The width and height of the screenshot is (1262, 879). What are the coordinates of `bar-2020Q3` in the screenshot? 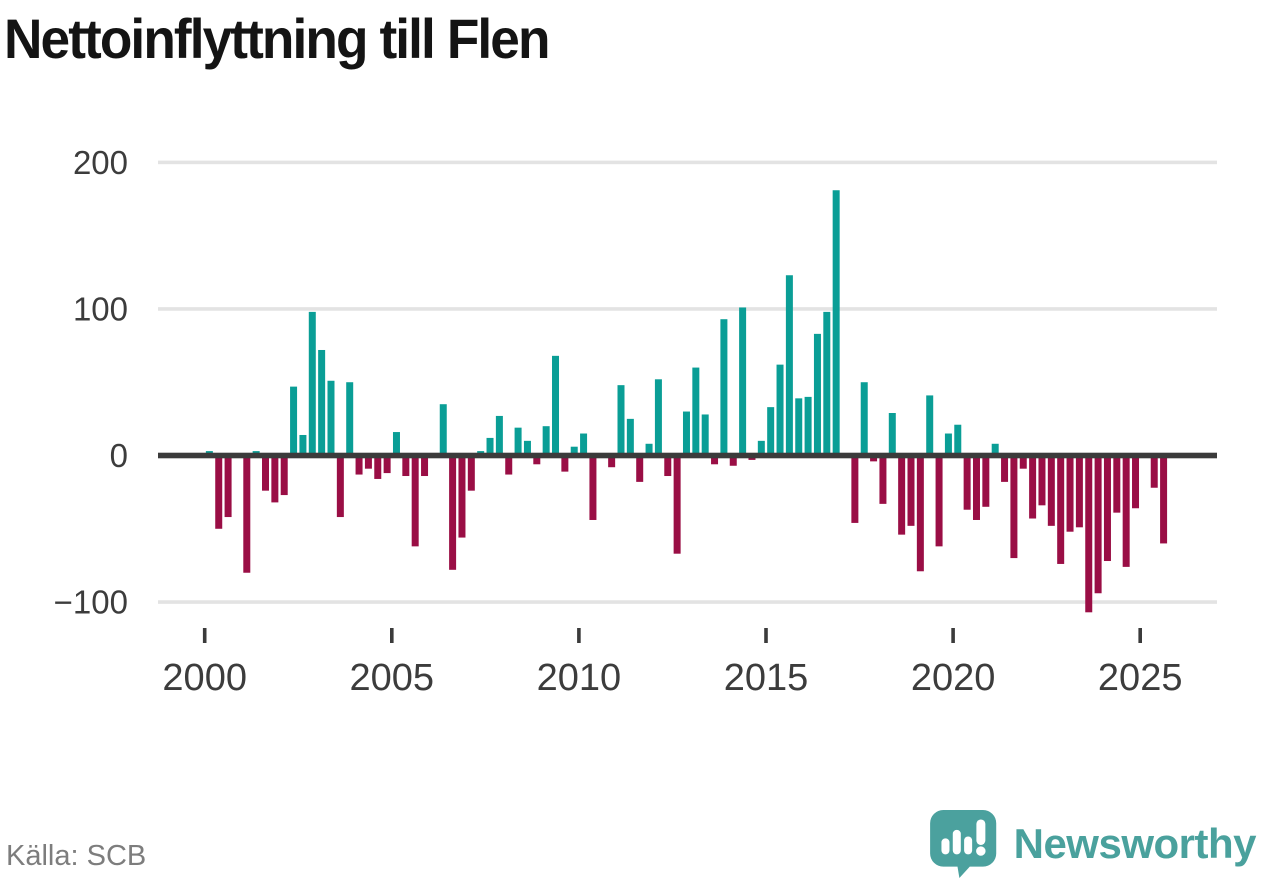 It's located at (976, 487).